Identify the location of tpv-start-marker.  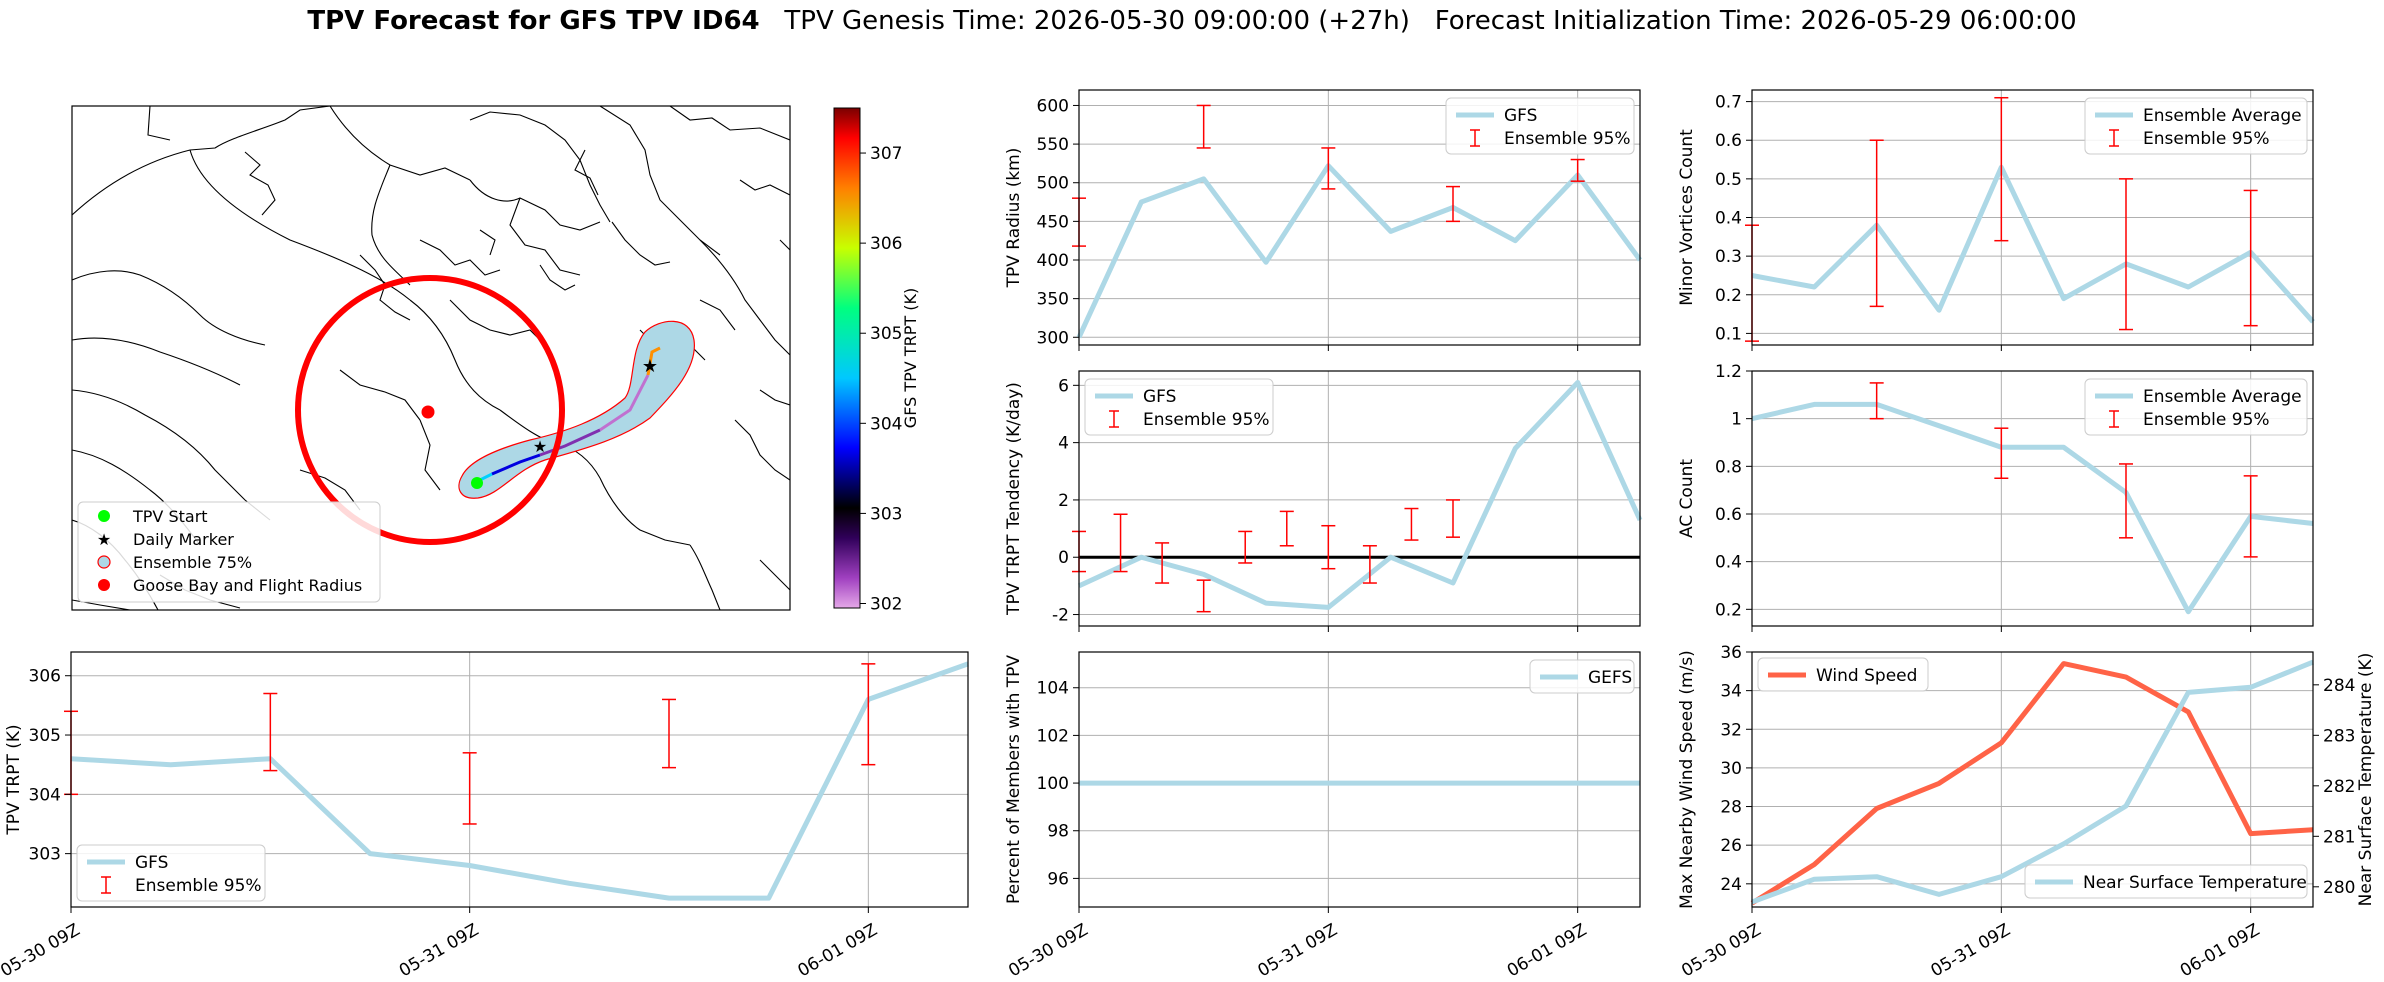
(477, 483).